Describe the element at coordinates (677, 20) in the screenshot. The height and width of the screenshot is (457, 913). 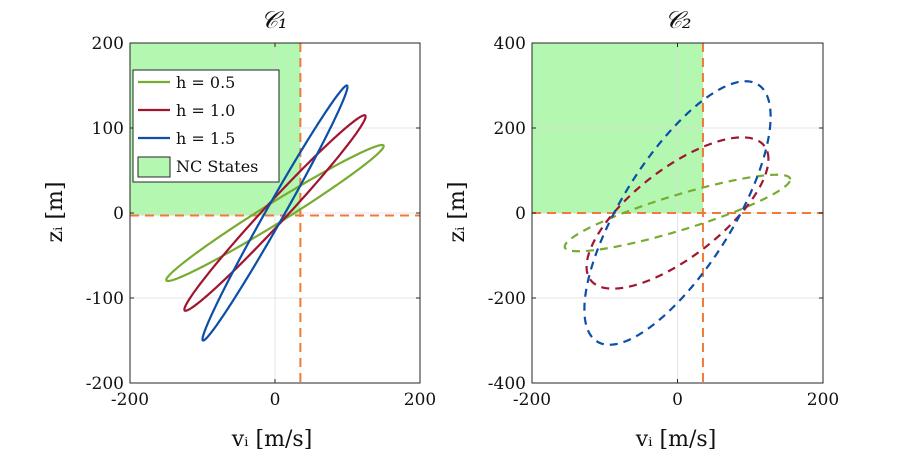
I see `title-c2: 𝒞₂` at that location.